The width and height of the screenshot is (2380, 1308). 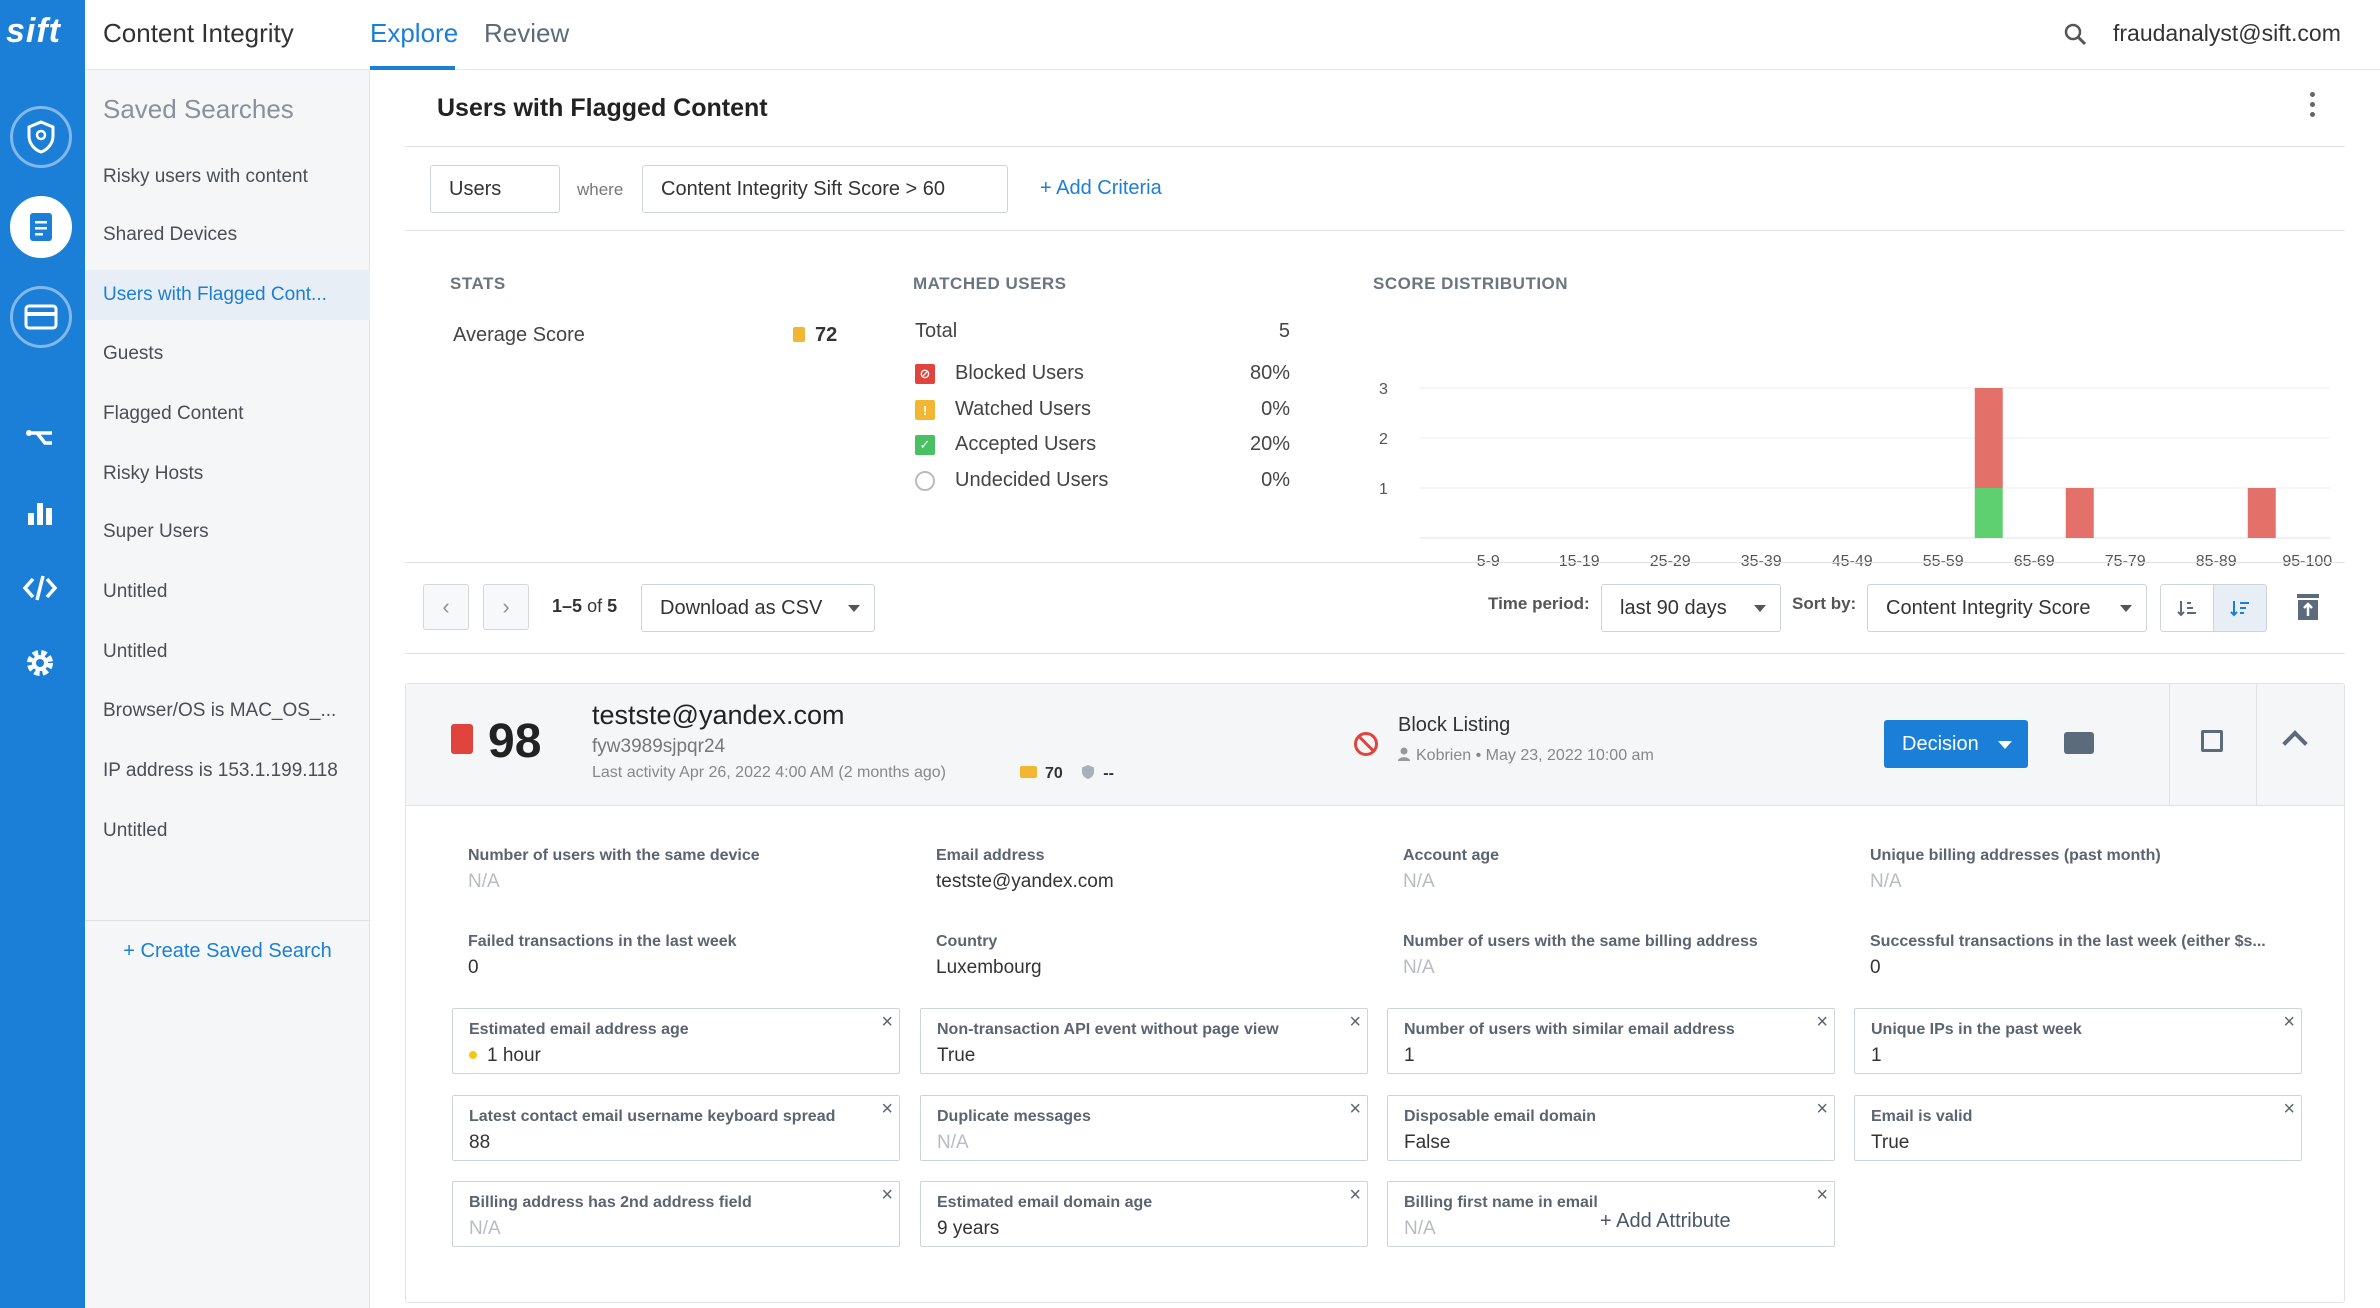 I want to click on archive-icon, so click(x=2308, y=609).